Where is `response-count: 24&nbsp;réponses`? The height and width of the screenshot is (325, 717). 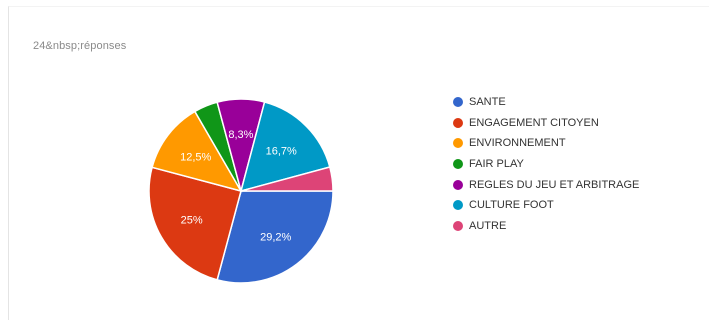
response-count: 24&nbsp;réponses is located at coordinates (80, 46).